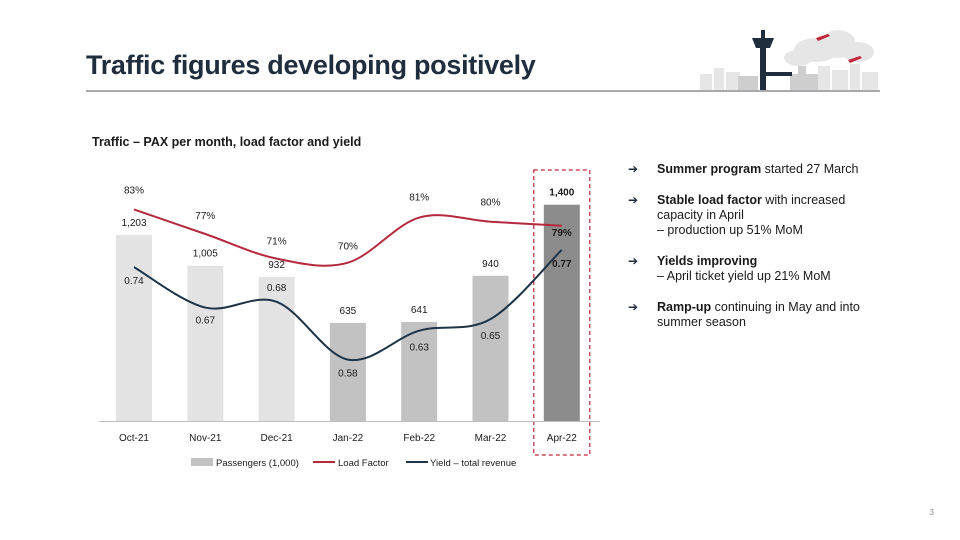  I want to click on load-factor-label: 79%, so click(562, 233).